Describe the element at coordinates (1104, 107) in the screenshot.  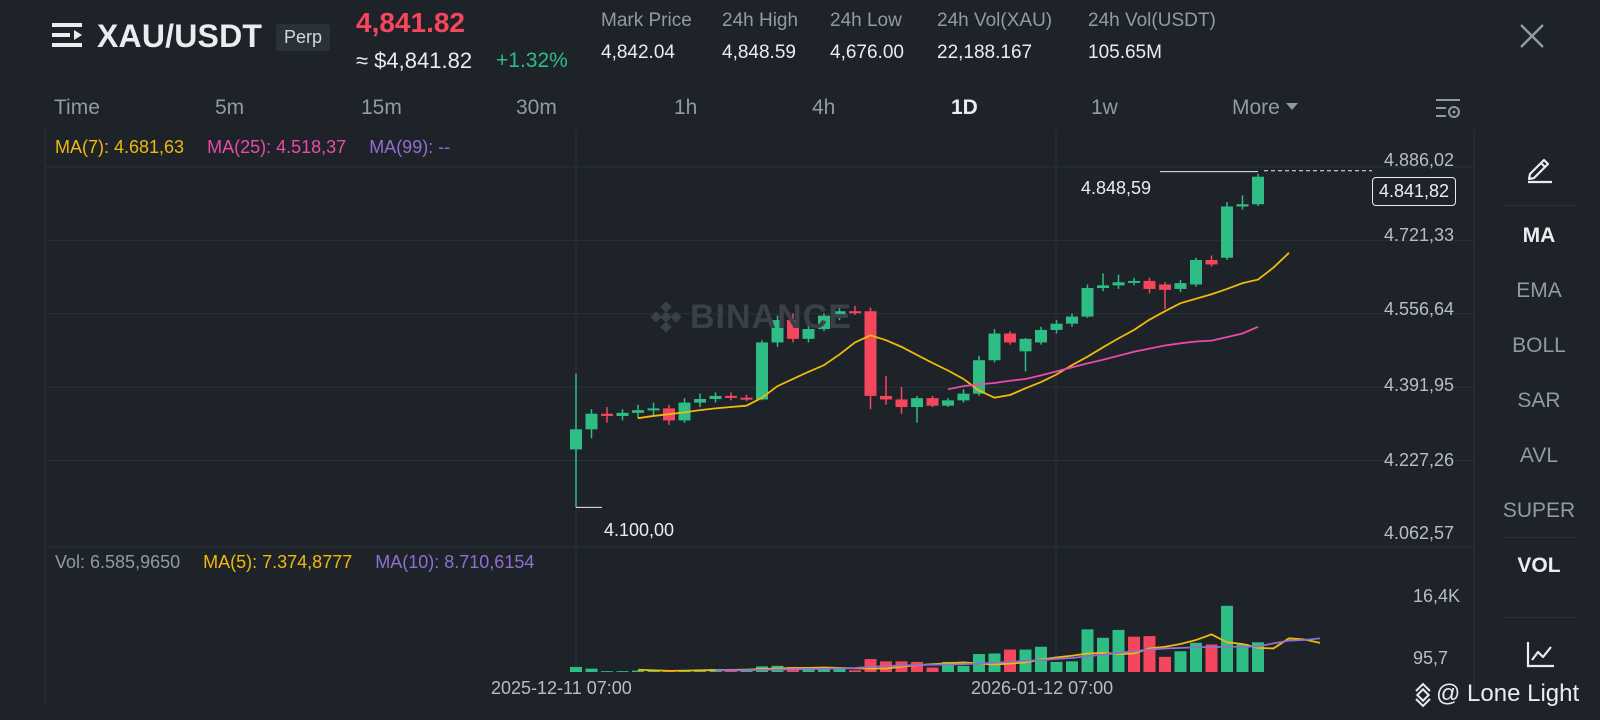
I see `tab-1w: 1w` at that location.